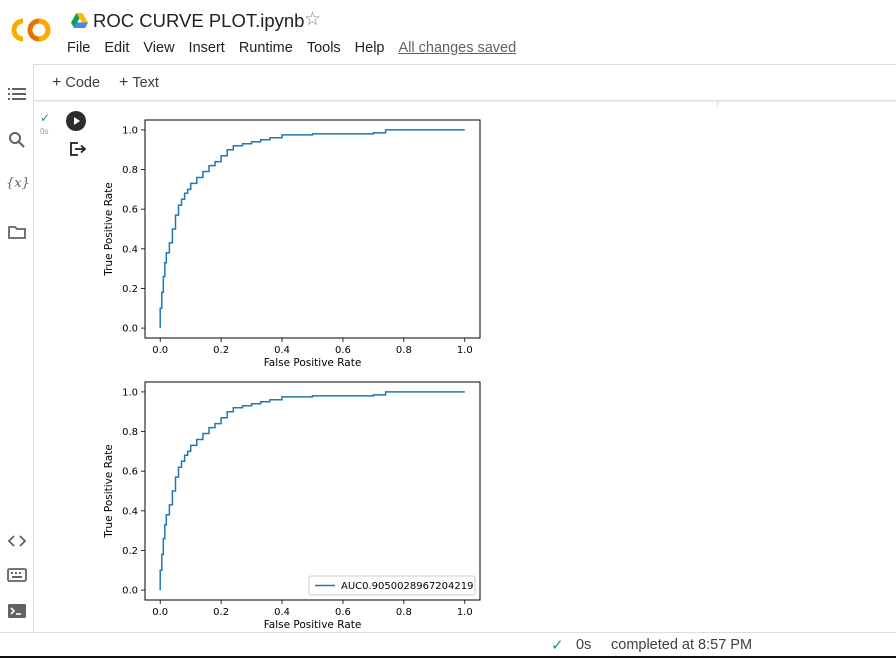  What do you see at coordinates (17, 541) in the screenshot?
I see `code-snippets-icon` at bounding box center [17, 541].